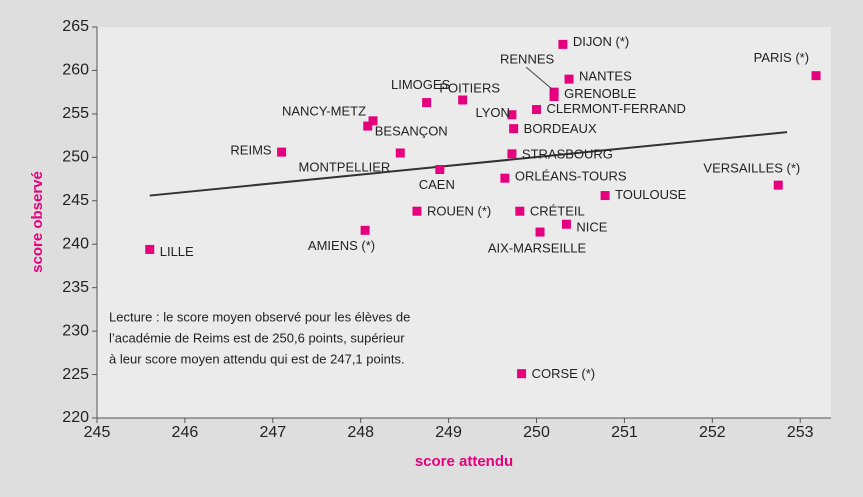 This screenshot has height=497, width=863. I want to click on point-label: LILLE, so click(177, 251).